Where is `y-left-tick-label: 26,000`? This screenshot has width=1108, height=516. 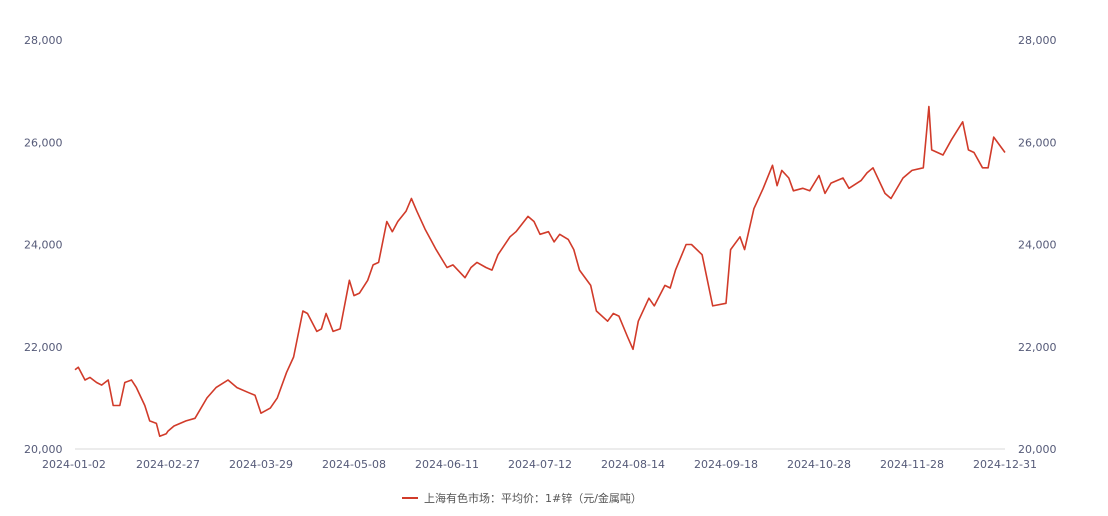
y-left-tick-label: 26,000 is located at coordinates (43, 142).